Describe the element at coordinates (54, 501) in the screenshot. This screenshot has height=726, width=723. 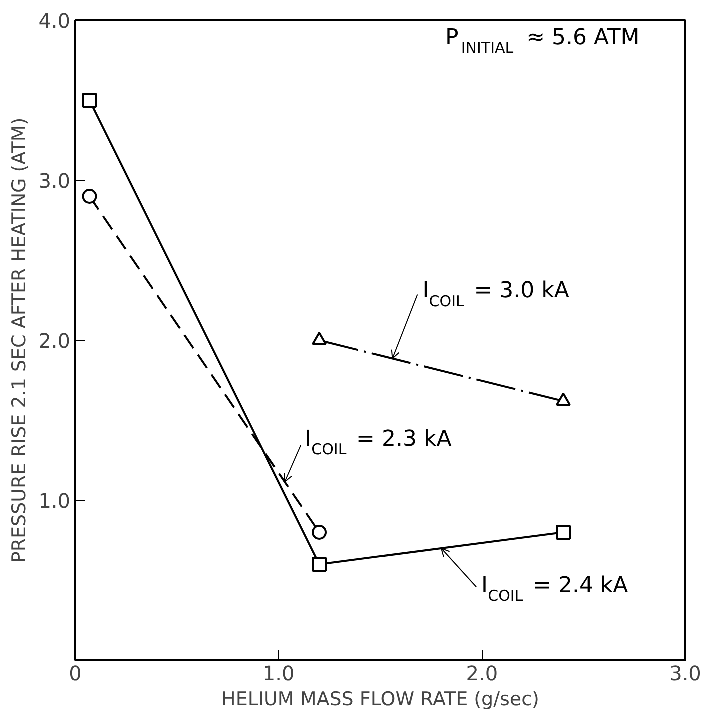
I see `y-tick-label: 1.0` at that location.